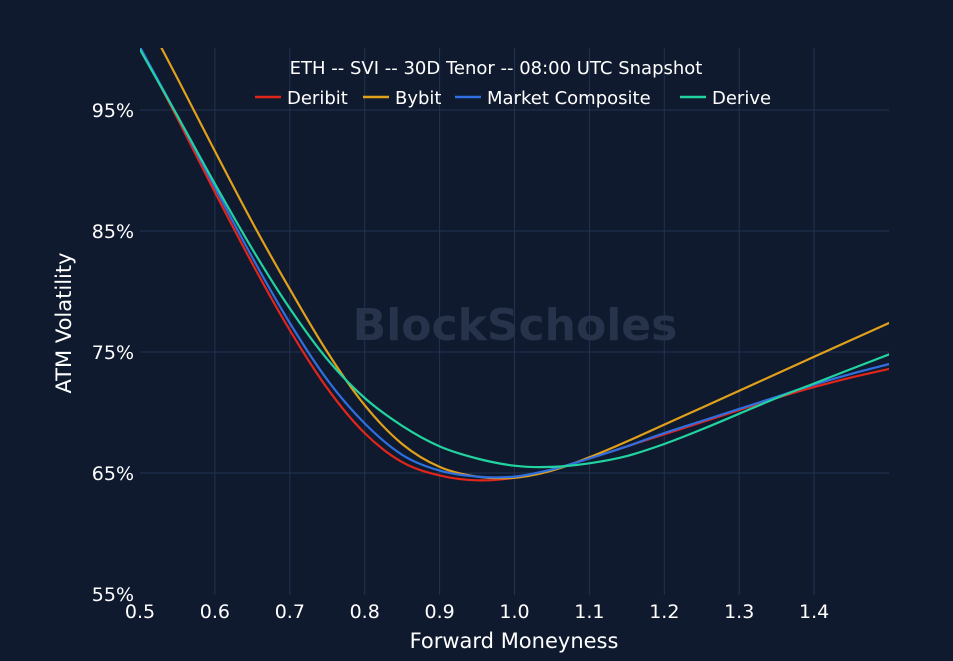 This screenshot has height=661, width=953. I want to click on x-tick-label: 1.2, so click(664, 612).